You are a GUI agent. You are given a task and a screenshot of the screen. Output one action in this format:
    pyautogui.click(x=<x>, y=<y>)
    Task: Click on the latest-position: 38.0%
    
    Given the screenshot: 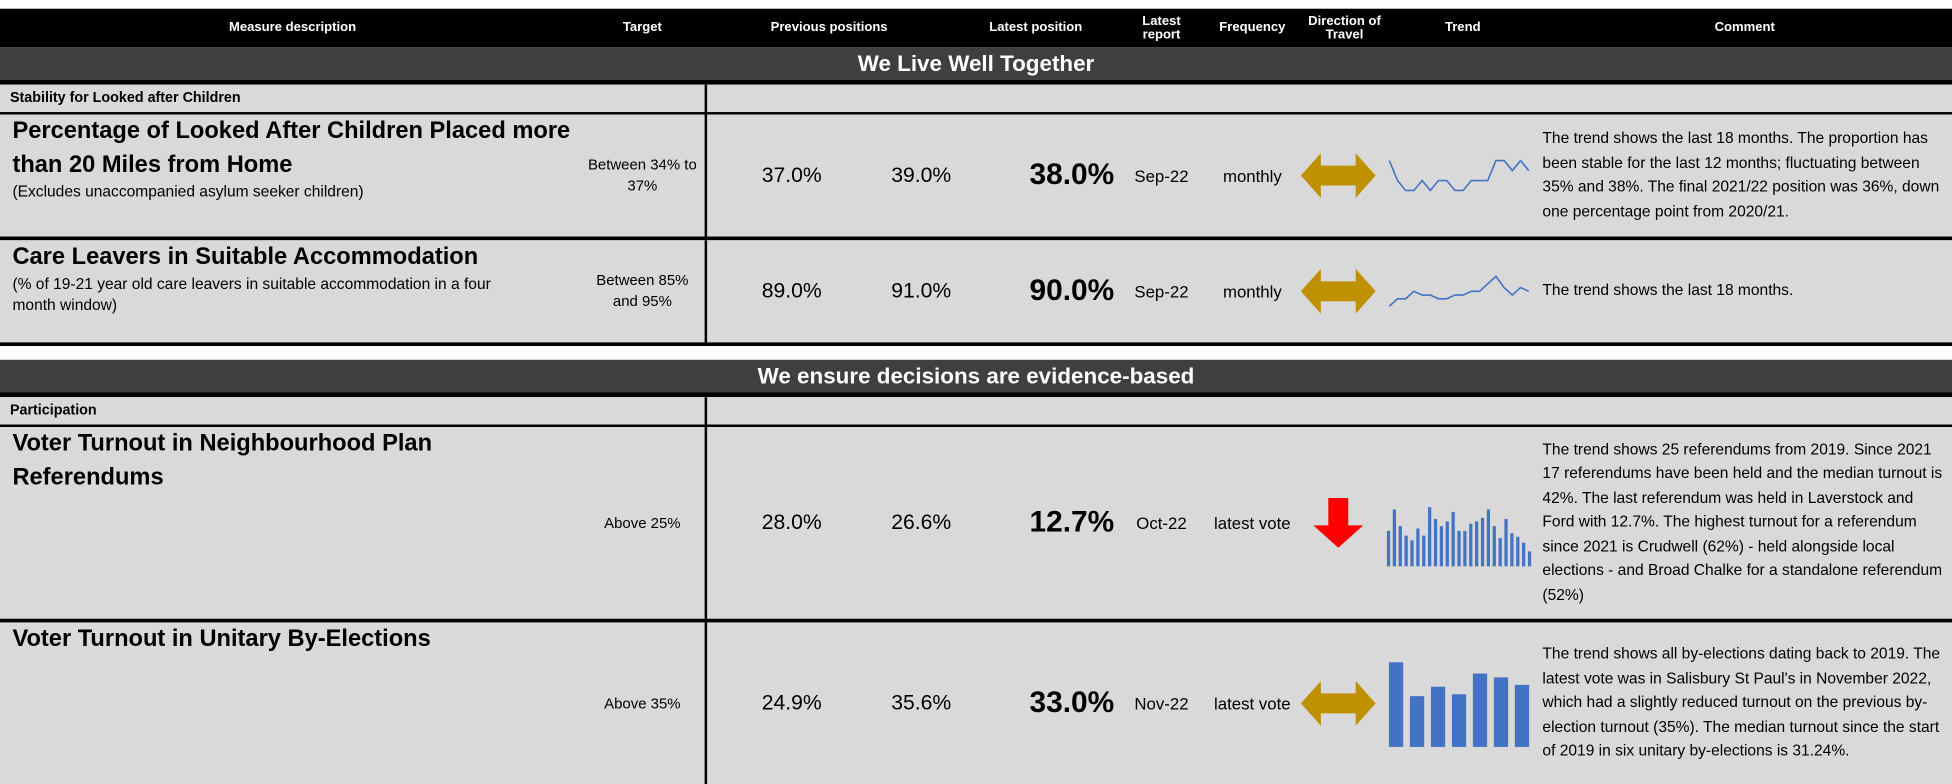 What is the action you would take?
    pyautogui.click(x=1072, y=175)
    